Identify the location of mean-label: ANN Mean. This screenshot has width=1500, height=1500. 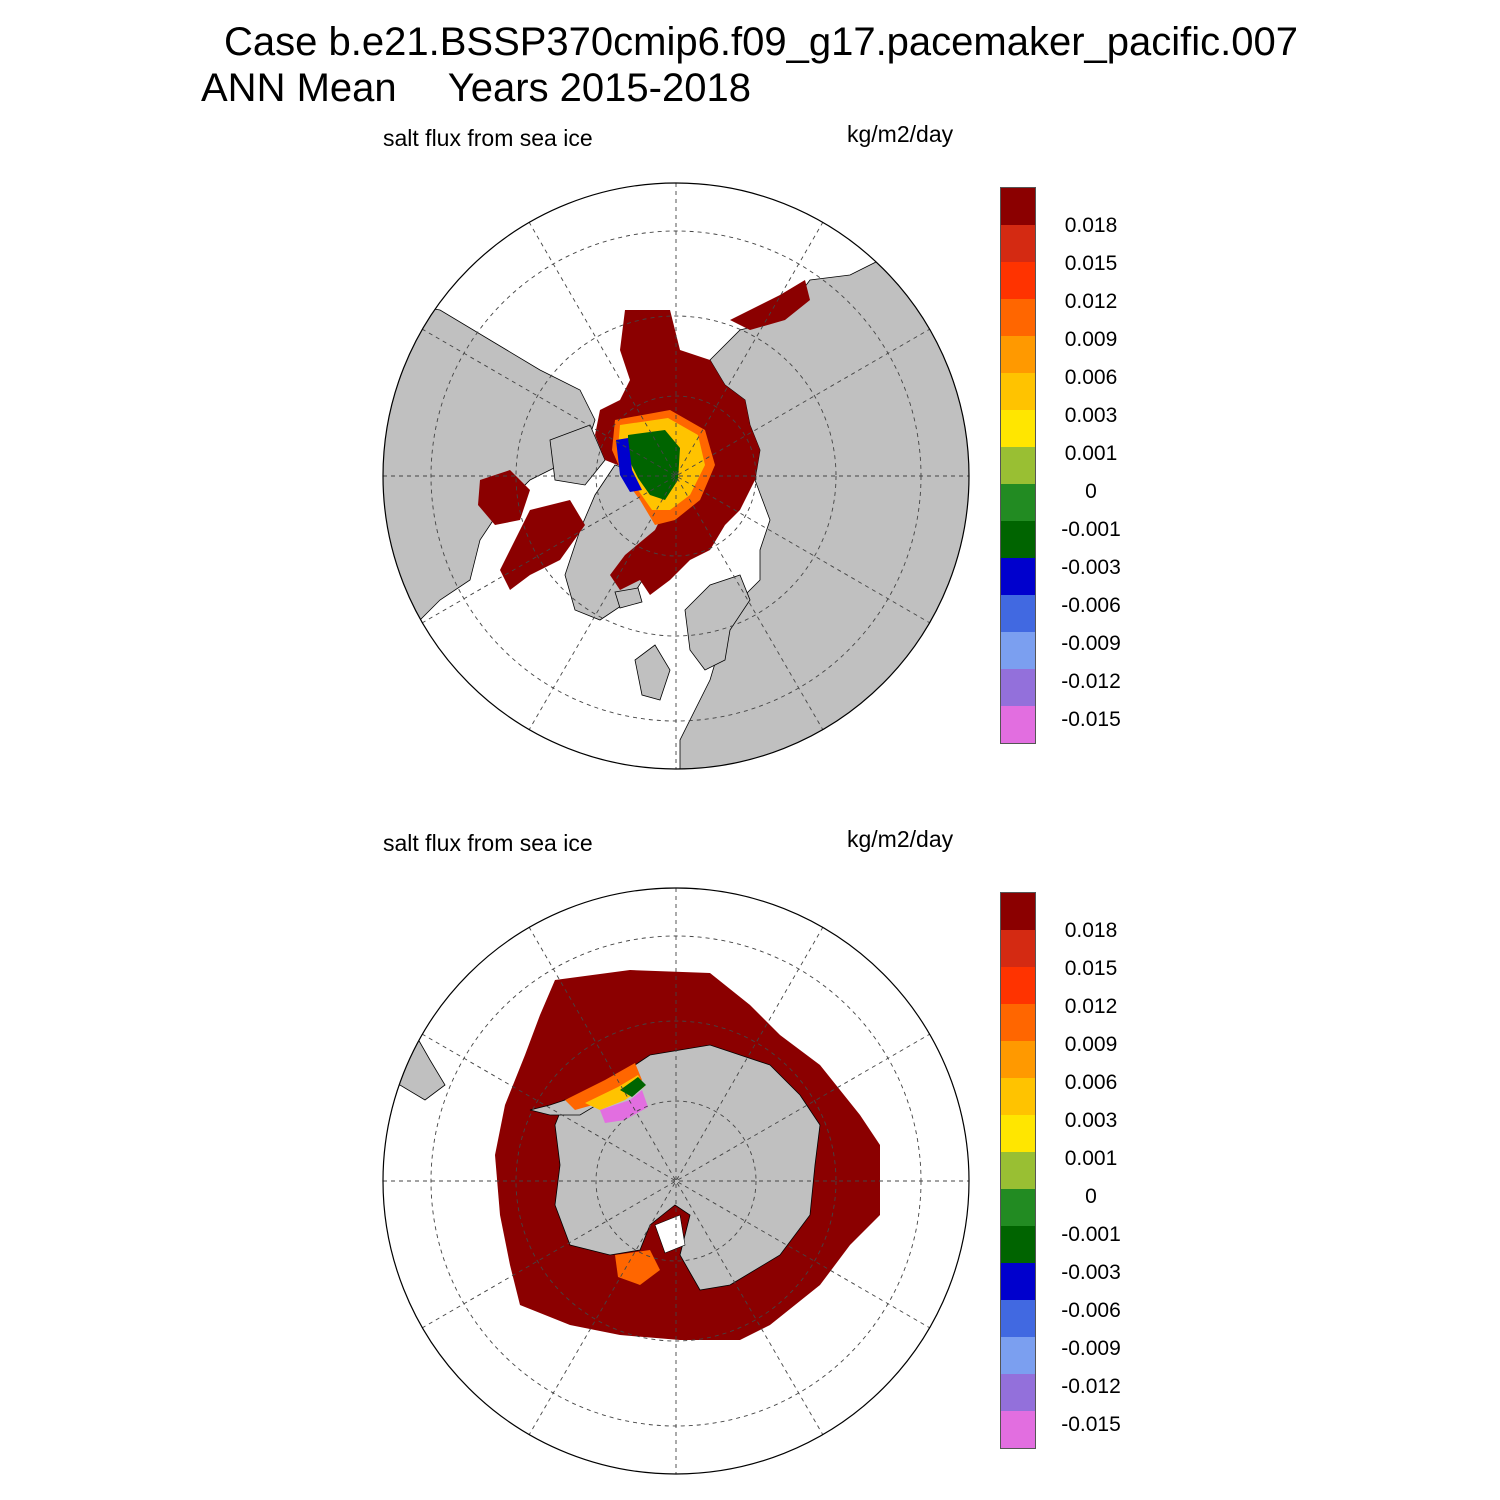
(299, 88).